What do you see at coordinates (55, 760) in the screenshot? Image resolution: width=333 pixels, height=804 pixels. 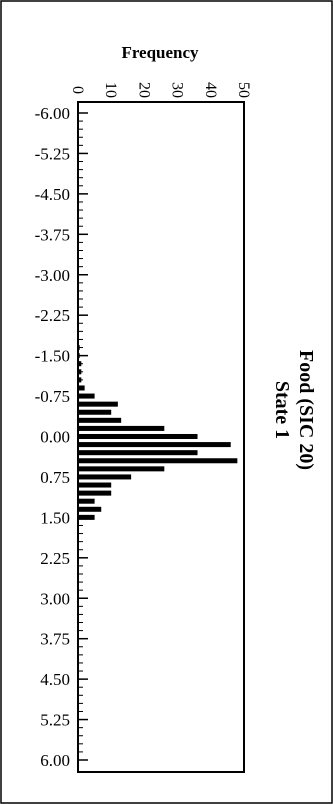 I see `y-tick-label: 6.00` at bounding box center [55, 760].